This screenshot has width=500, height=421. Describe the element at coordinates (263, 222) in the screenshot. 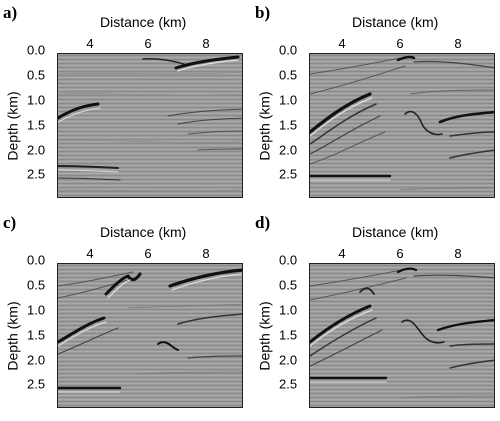

I see `panel-label: d)` at that location.